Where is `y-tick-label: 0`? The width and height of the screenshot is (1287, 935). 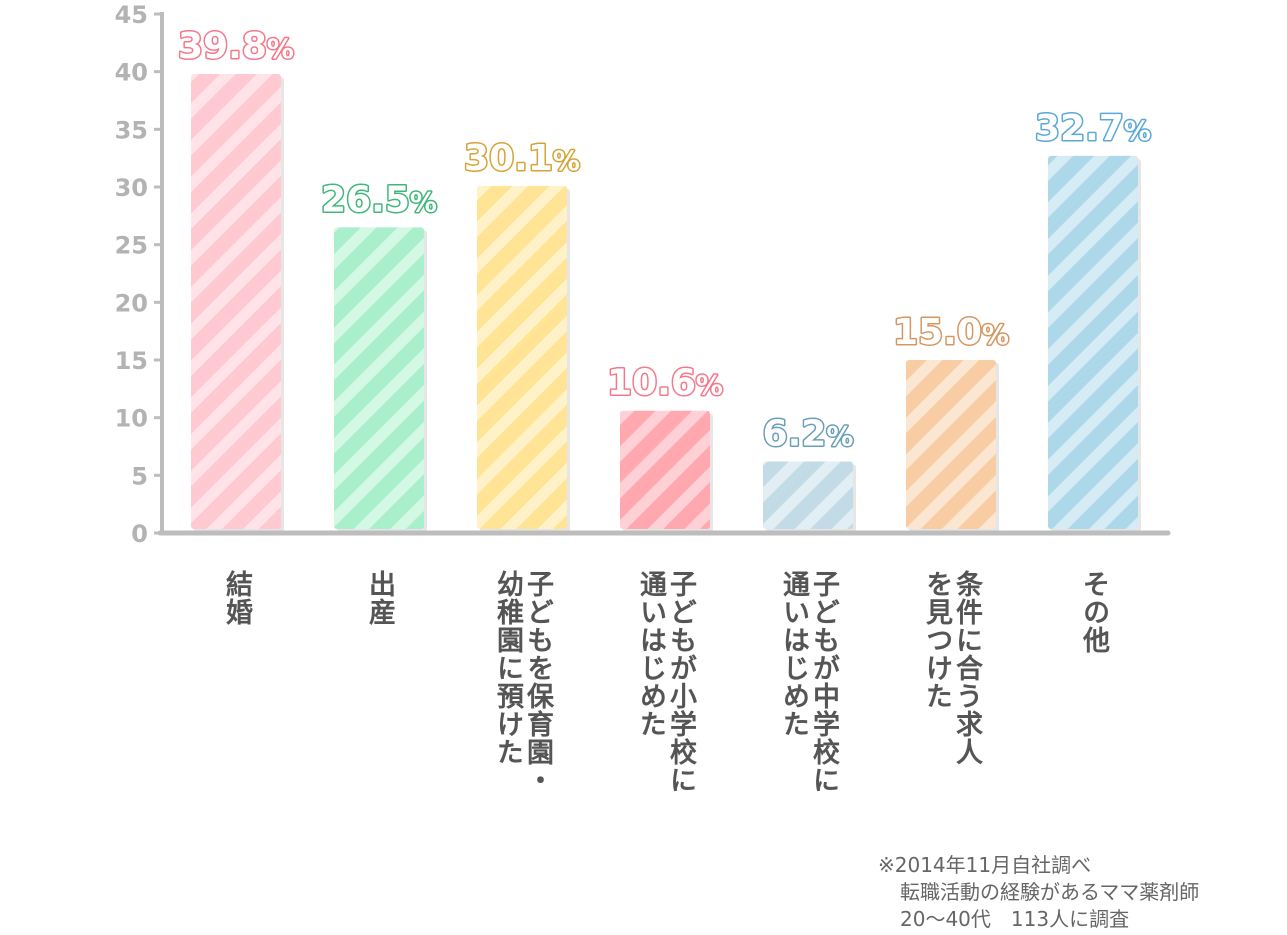
y-tick-label: 0 is located at coordinates (139, 534).